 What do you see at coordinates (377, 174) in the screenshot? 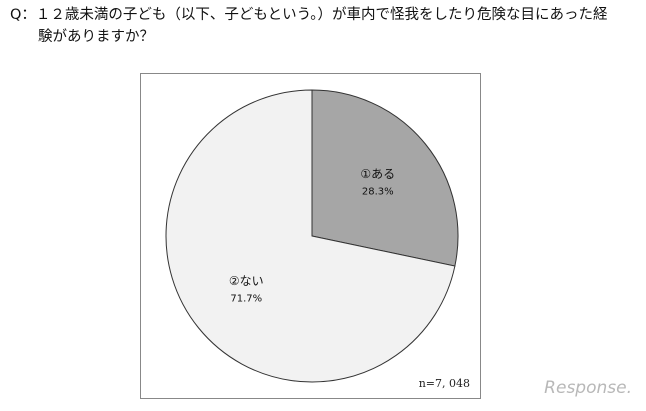
I see `slice-label: ①ある` at bounding box center [377, 174].